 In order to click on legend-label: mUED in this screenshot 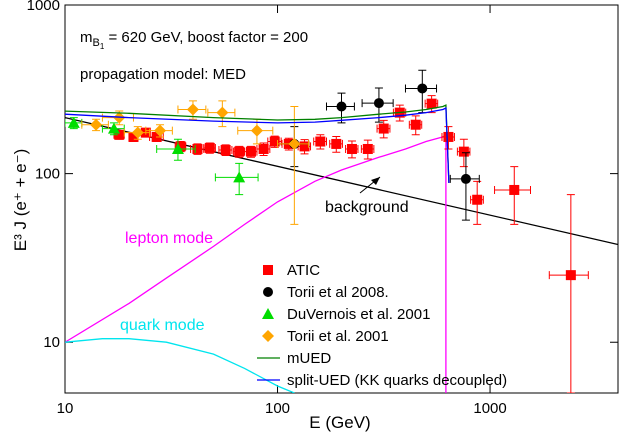, I will do `click(309, 358)`.